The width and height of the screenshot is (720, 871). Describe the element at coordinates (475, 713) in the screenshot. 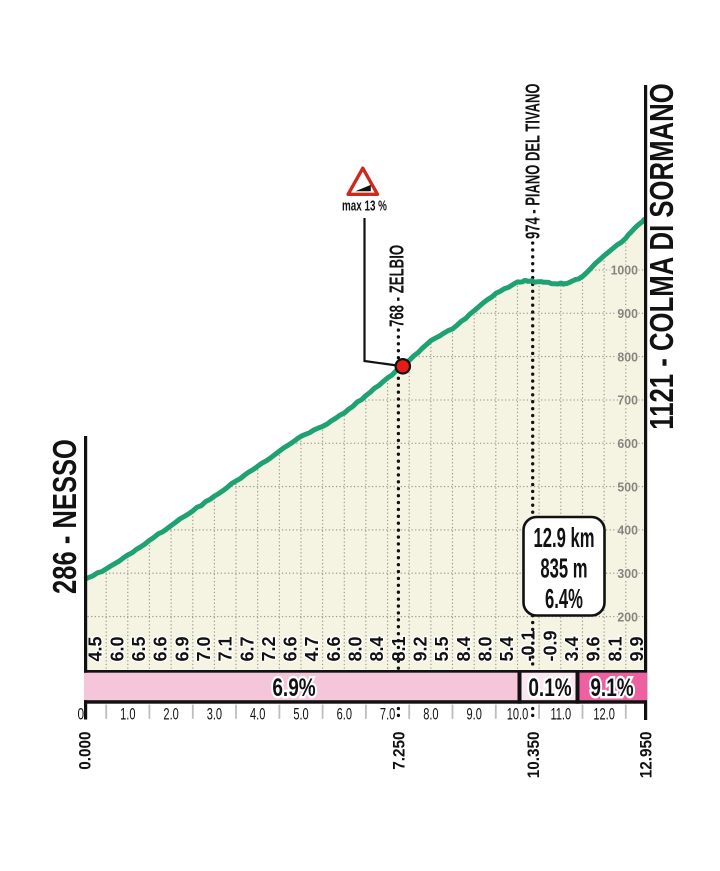

I see `svg-text: 9.0` at that location.